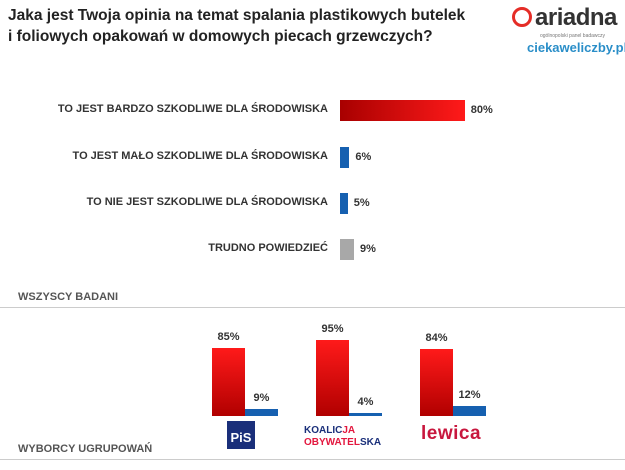 The image size is (625, 470). What do you see at coordinates (228, 337) in the screenshot?
I see `data-label: 85%` at bounding box center [228, 337].